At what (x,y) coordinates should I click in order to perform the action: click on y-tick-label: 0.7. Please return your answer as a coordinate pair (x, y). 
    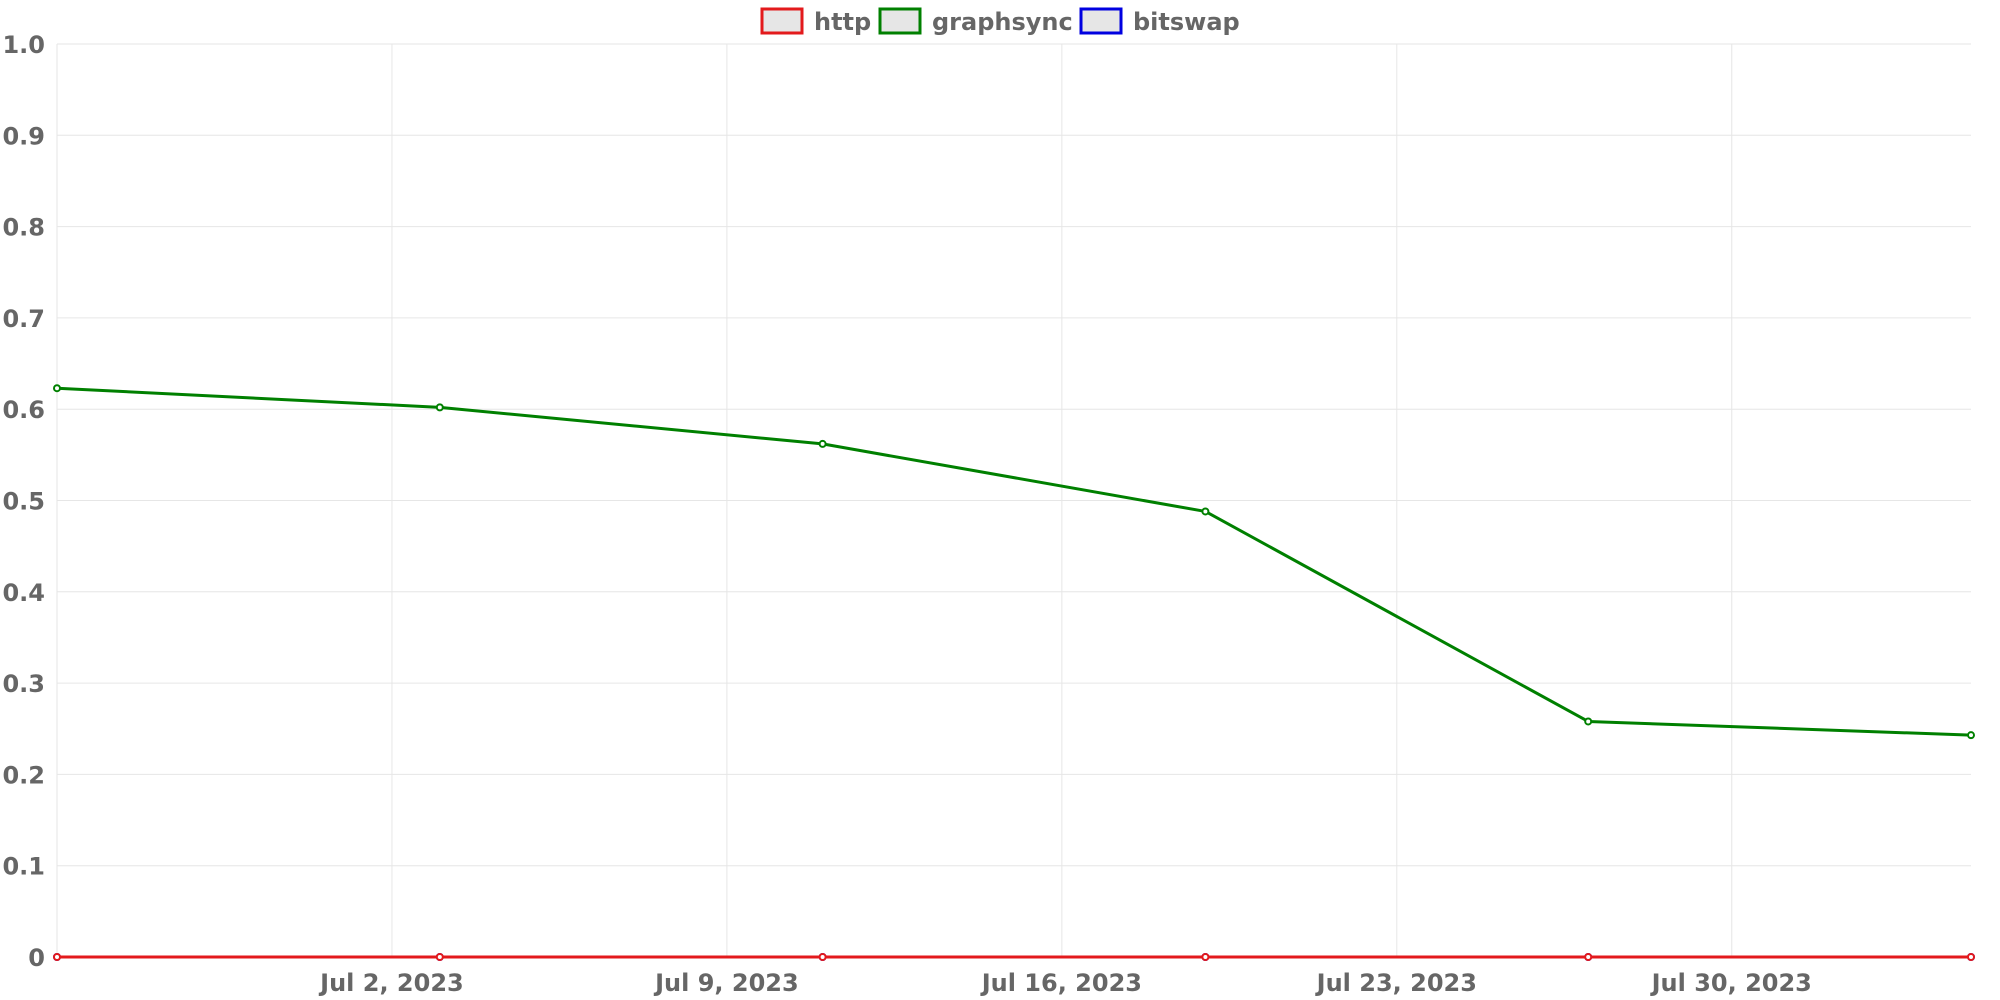
    Looking at the image, I should click on (23, 319).